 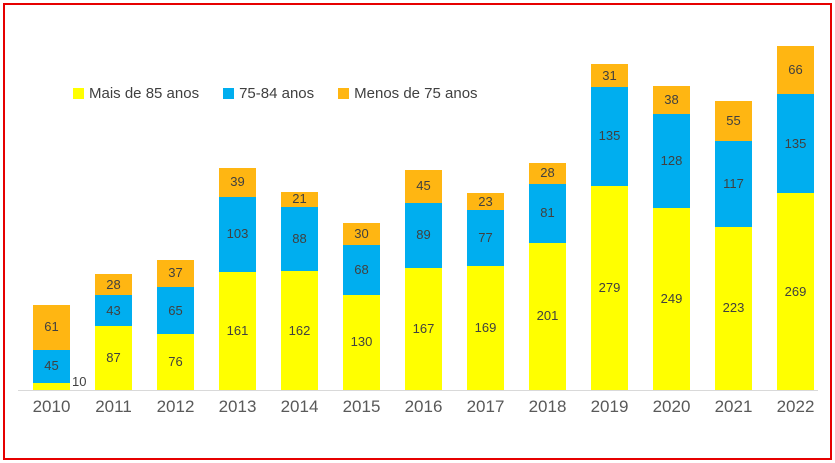 I want to click on data-label: 37, so click(x=175, y=273).